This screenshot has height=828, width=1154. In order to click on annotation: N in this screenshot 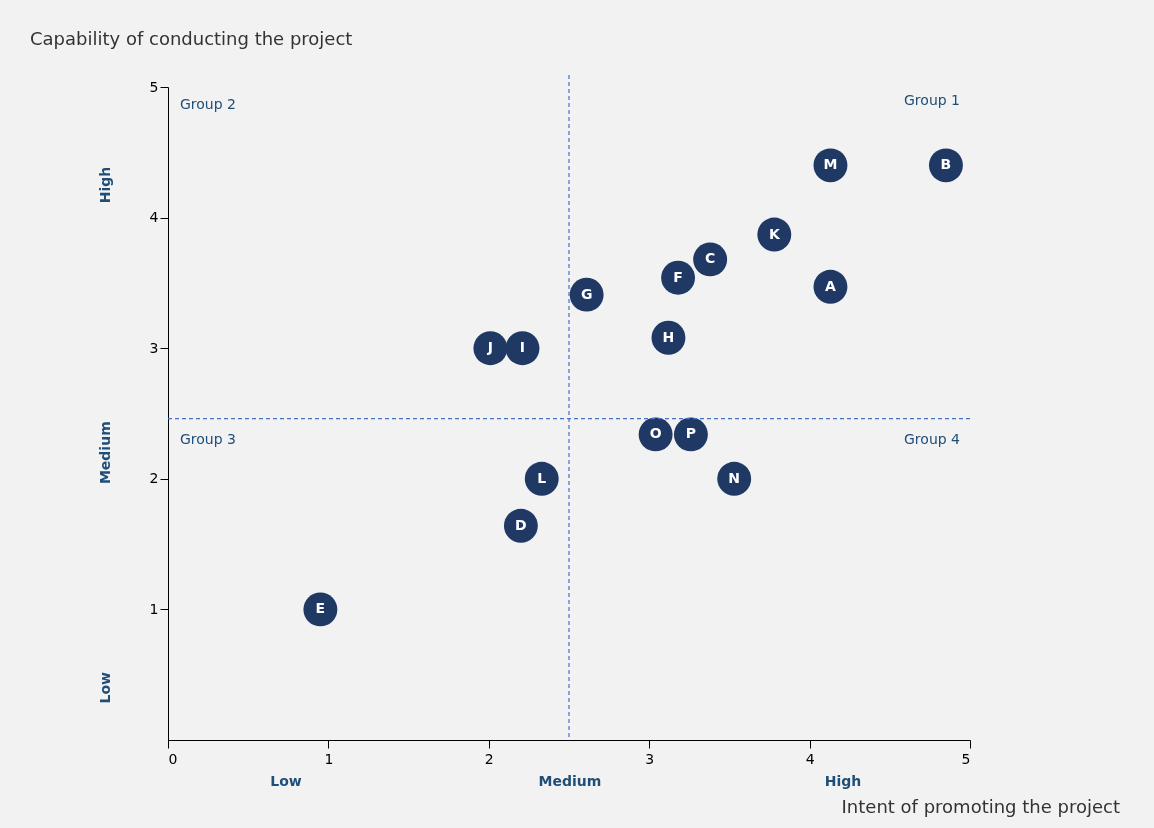, I will do `click(734, 477)`.